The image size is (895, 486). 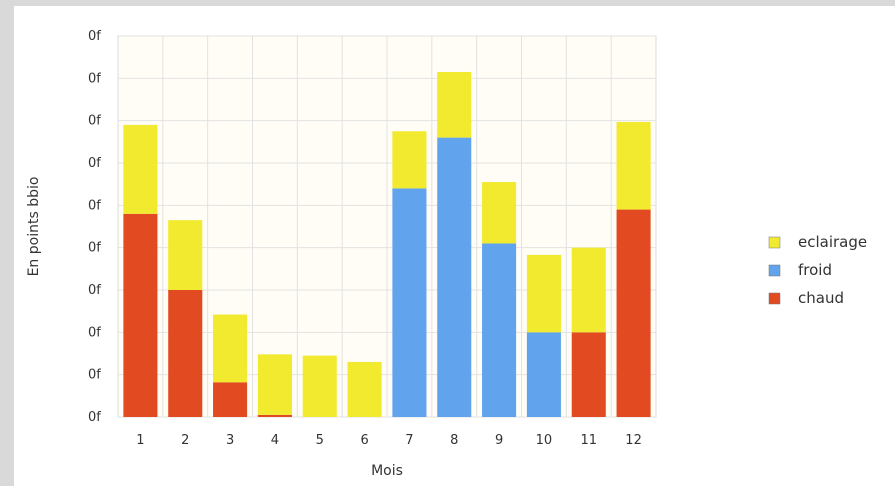 What do you see at coordinates (454, 440) in the screenshot?
I see `x-tick-label: 8` at bounding box center [454, 440].